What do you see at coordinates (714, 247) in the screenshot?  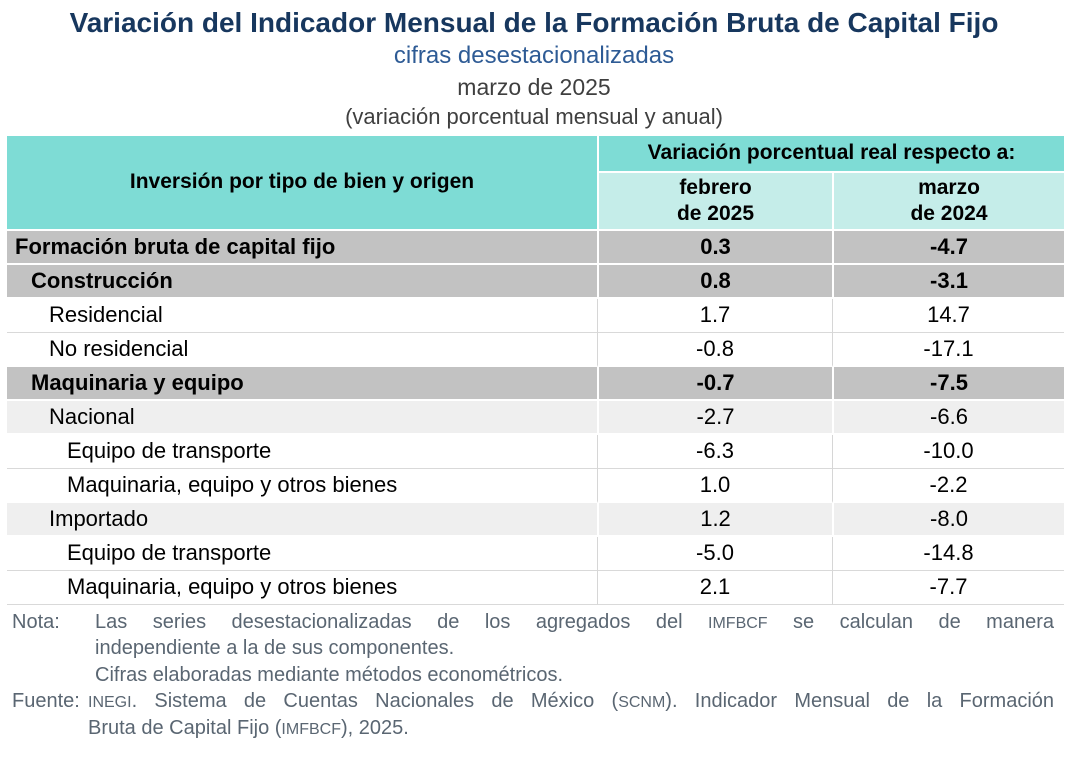 I see `value-feb2025: 0.3` at bounding box center [714, 247].